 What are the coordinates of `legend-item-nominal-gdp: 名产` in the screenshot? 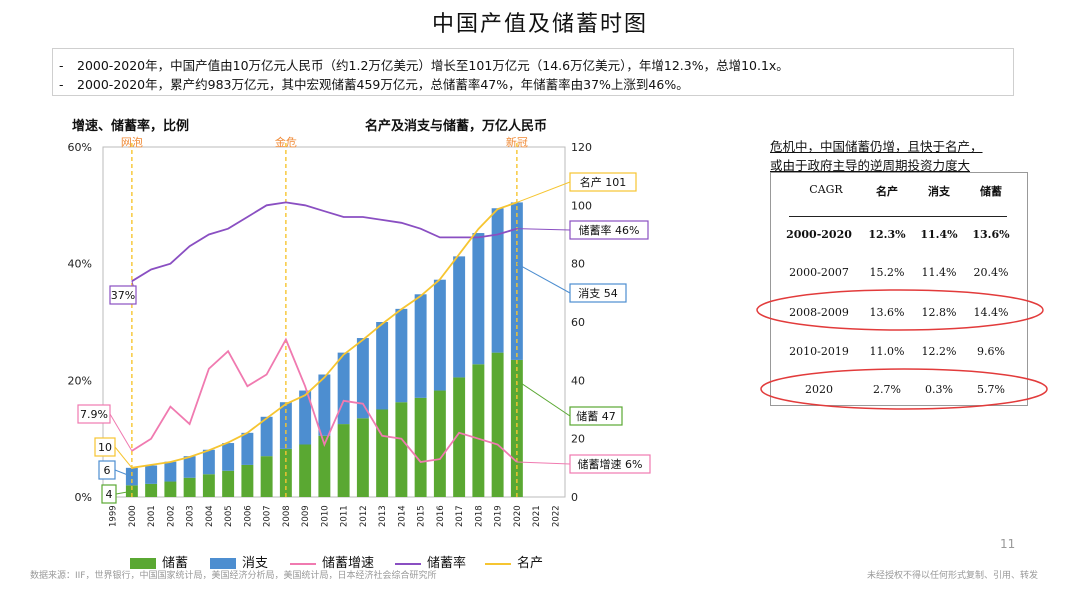 It's located at (514, 561).